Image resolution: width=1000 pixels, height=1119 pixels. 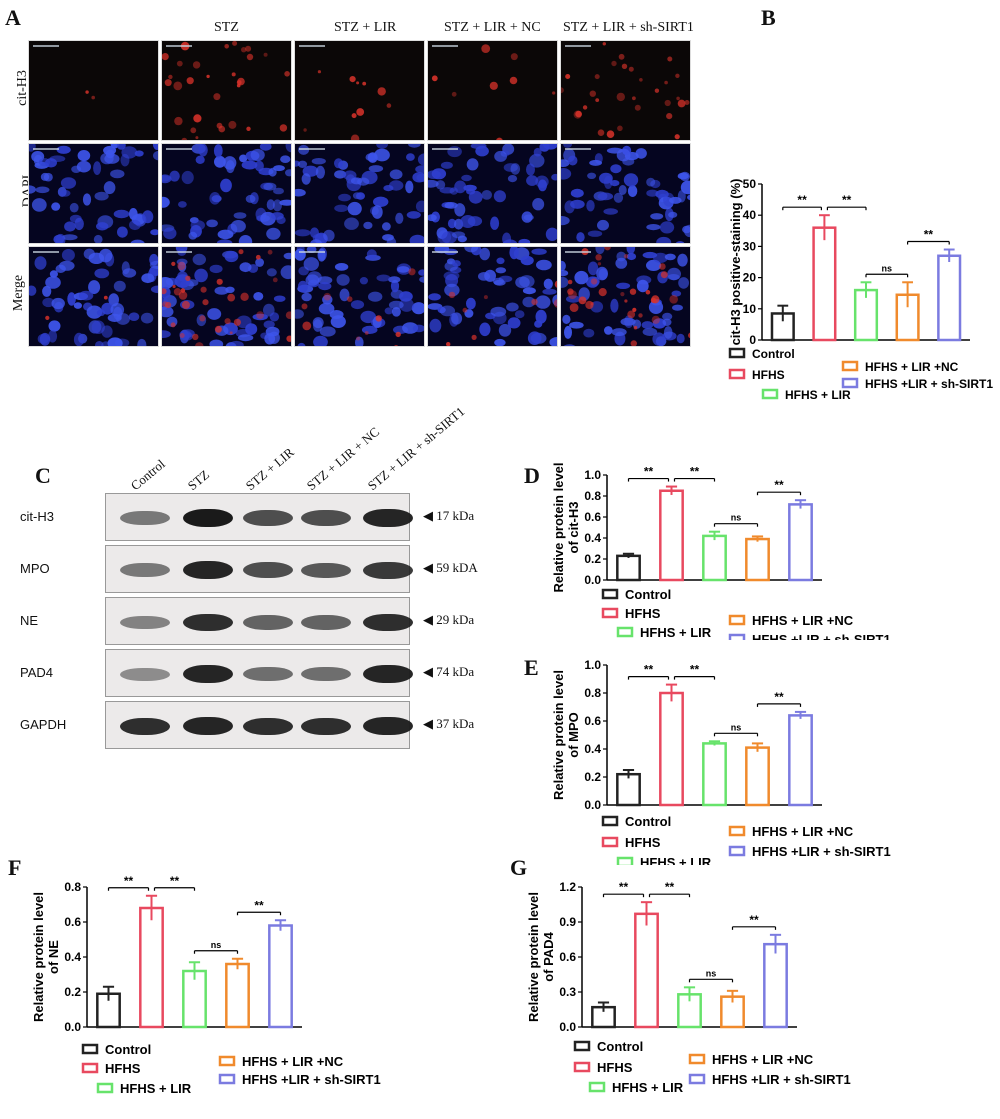 What do you see at coordinates (13, 17) in the screenshot?
I see `panel-letter-a: A` at bounding box center [13, 17].